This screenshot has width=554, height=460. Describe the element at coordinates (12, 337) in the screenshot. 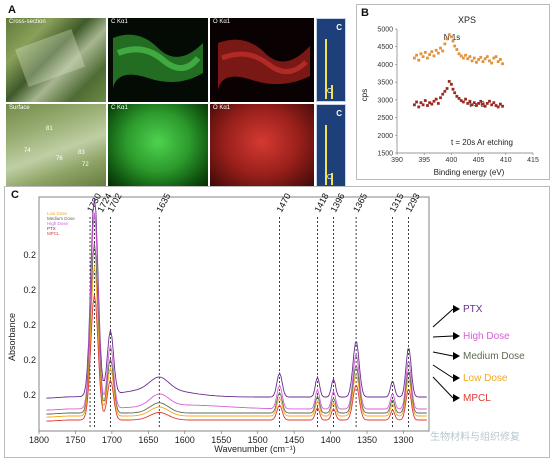

I see `ftir-y-axis-label: Absorbance` at that location.